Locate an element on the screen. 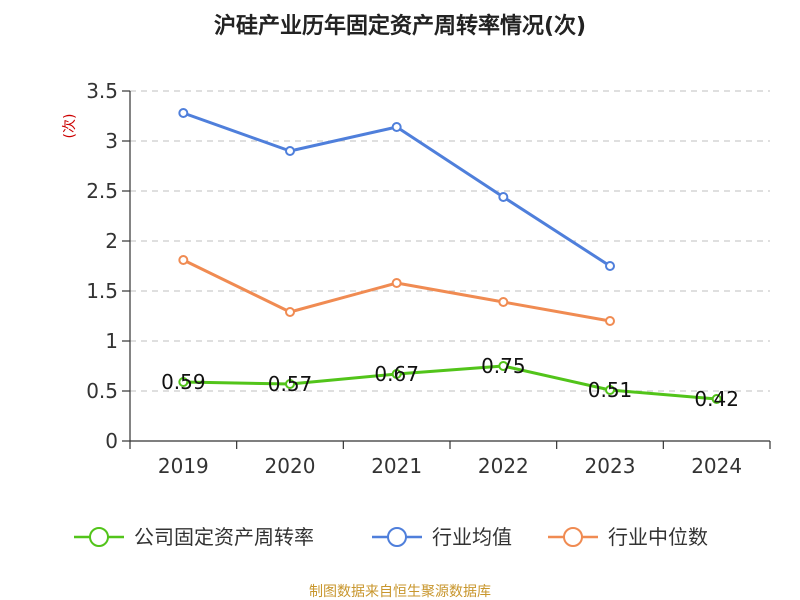  data-label: 0.59 is located at coordinates (183, 382).